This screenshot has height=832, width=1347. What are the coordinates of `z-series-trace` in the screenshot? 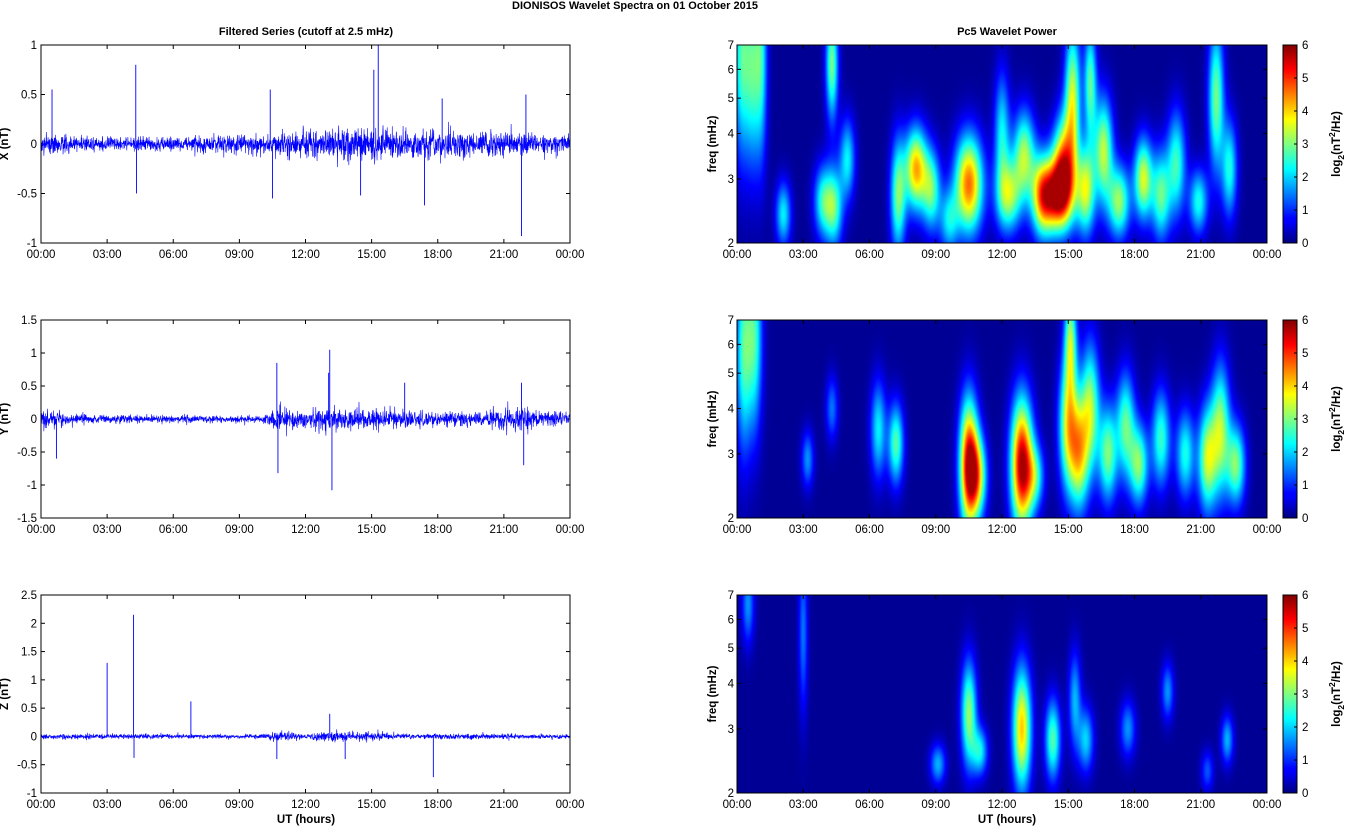 It's located at (305, 736).